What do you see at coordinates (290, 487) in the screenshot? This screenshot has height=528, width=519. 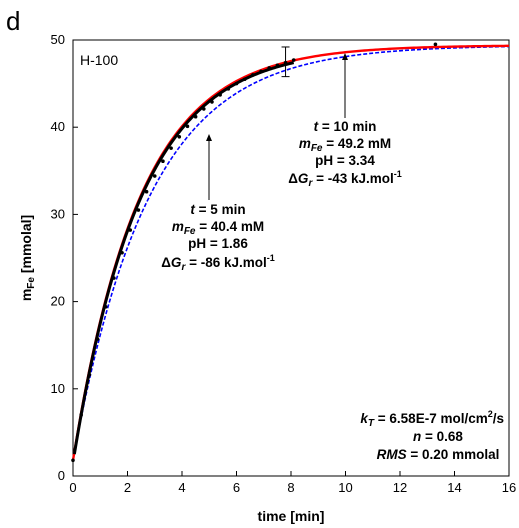 I see `x-tick-label: 8` at bounding box center [290, 487].